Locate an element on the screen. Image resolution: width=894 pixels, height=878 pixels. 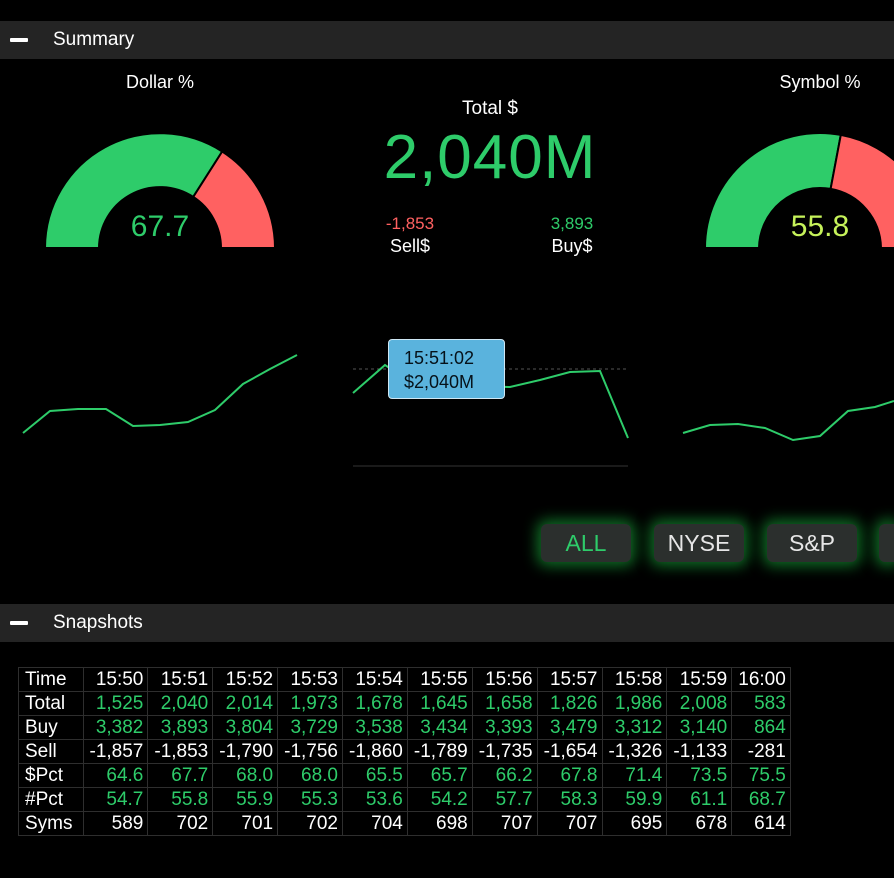
row-header: Buy is located at coordinates (51, 727).